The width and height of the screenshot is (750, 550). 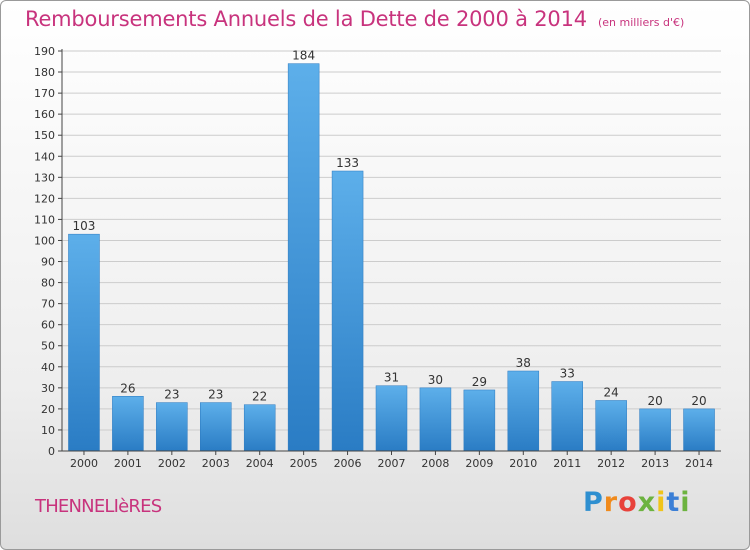 What do you see at coordinates (127, 388) in the screenshot?
I see `bar-value-label: 26` at bounding box center [127, 388].